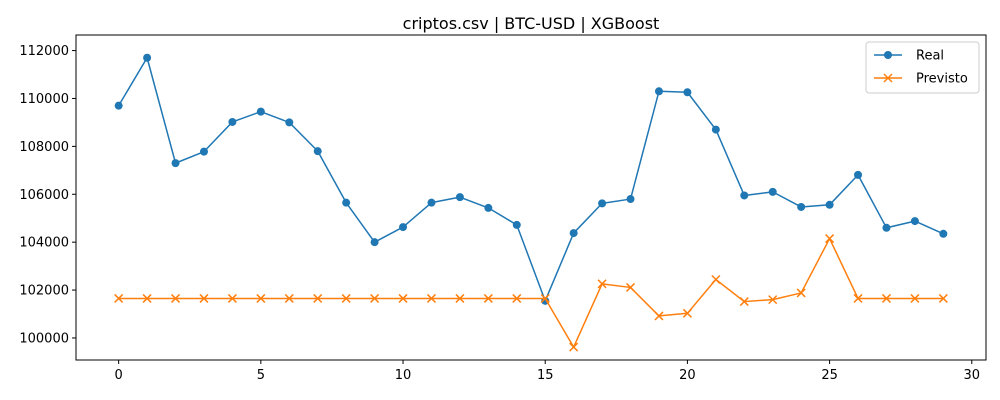 This screenshot has width=1000, height=400. I want to click on legend-marker-previsto, so click(888, 78).